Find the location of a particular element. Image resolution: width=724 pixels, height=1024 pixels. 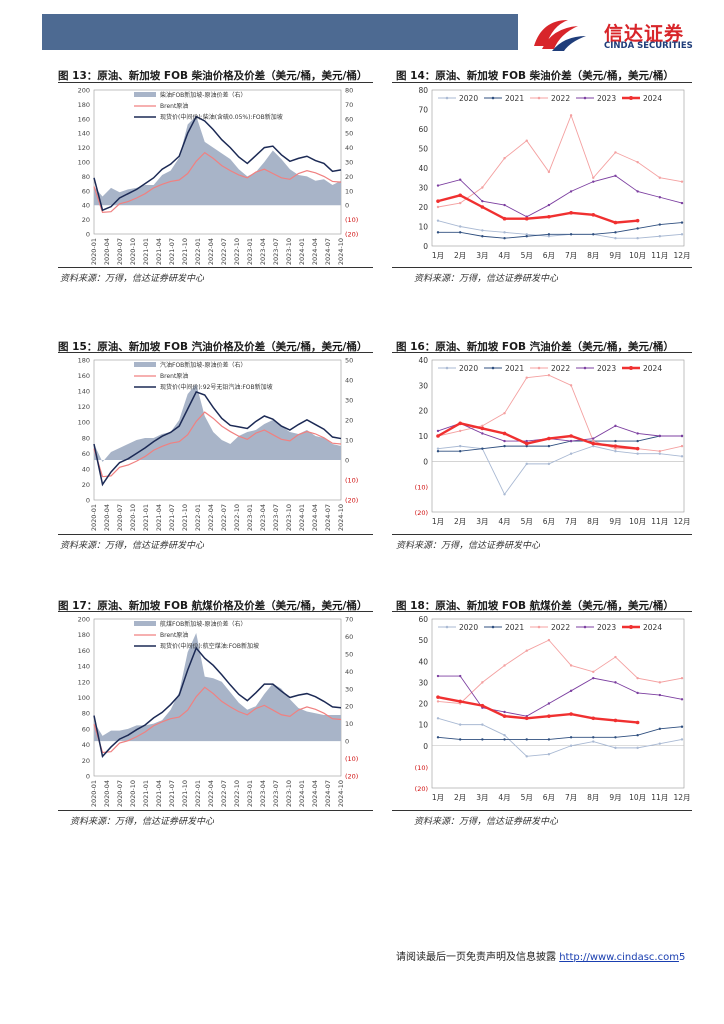

left-axis-tick: 140 is located at coordinates (84, 392).